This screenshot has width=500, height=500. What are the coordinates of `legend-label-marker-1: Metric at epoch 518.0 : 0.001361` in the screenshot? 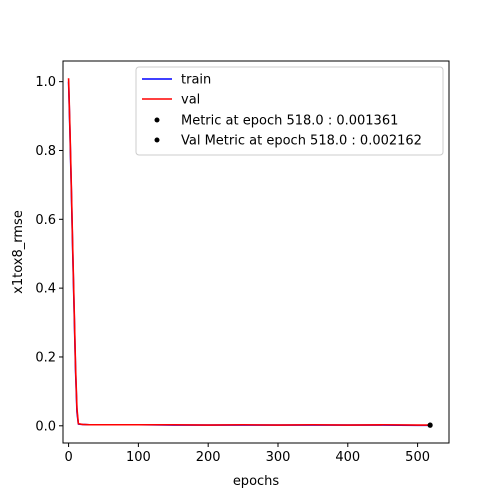 It's located at (289, 121).